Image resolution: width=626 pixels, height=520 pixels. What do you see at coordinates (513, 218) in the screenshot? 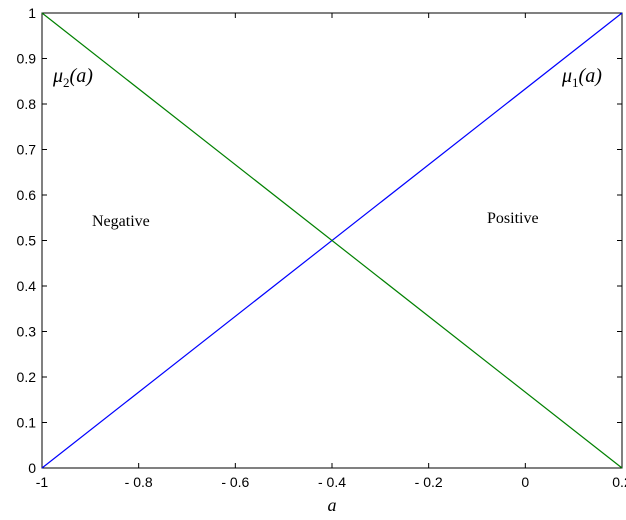
I see `positive-label: Positive` at bounding box center [513, 218].